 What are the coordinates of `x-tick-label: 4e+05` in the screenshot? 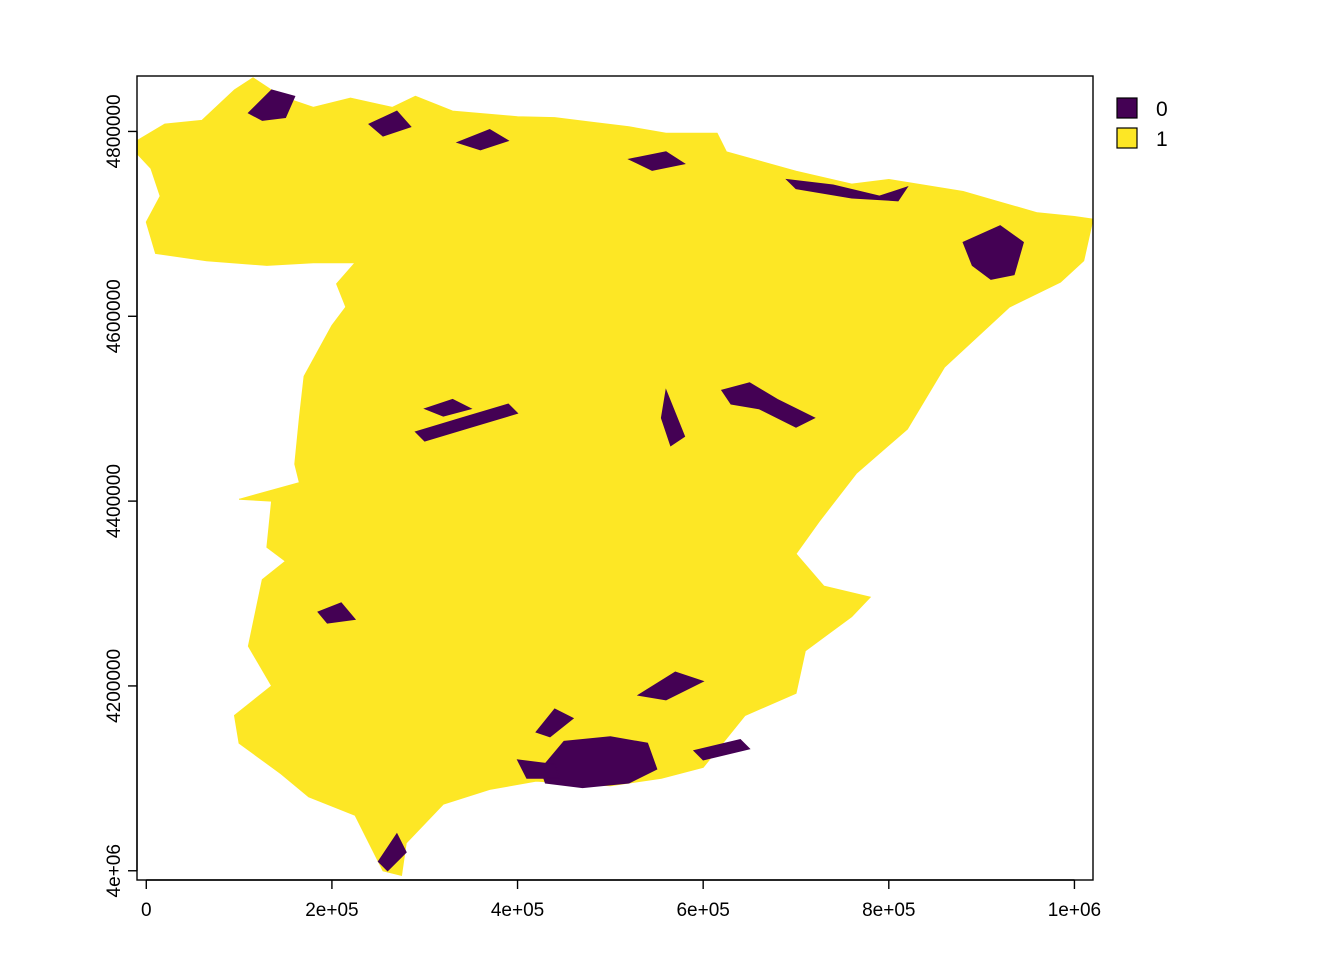 It's located at (517, 910).